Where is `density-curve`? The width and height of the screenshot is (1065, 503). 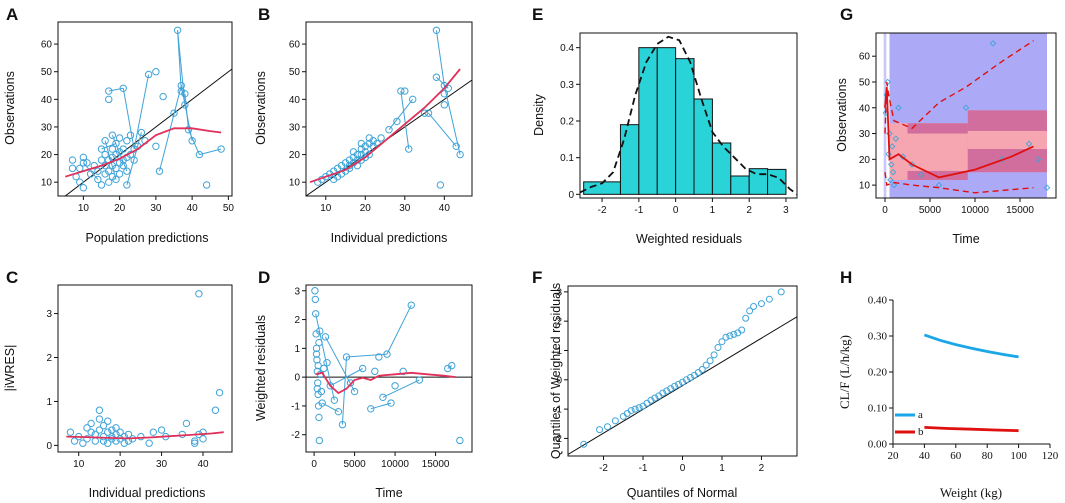
density-curve is located at coordinates (688, 115).